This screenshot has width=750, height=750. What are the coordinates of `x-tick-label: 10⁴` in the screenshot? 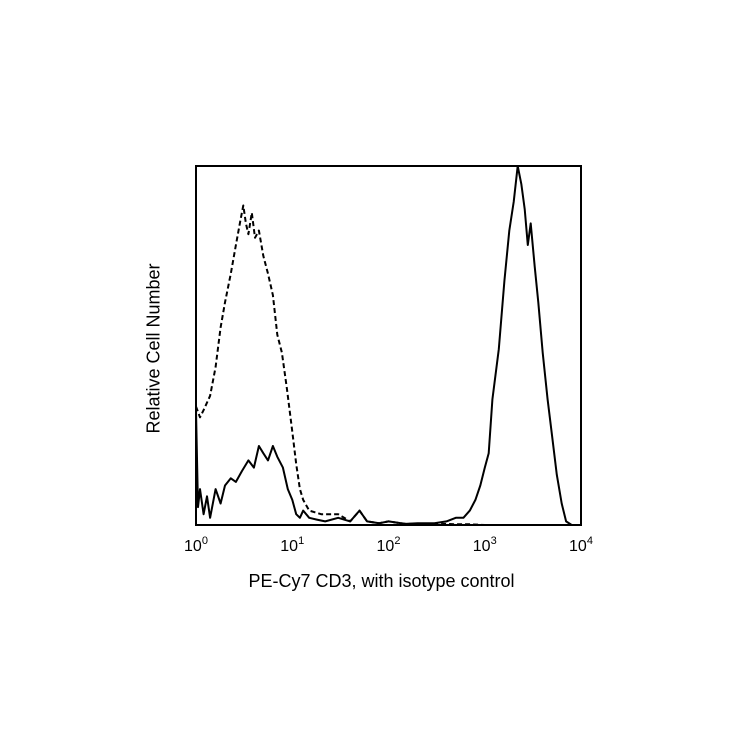 It's located at (581, 545).